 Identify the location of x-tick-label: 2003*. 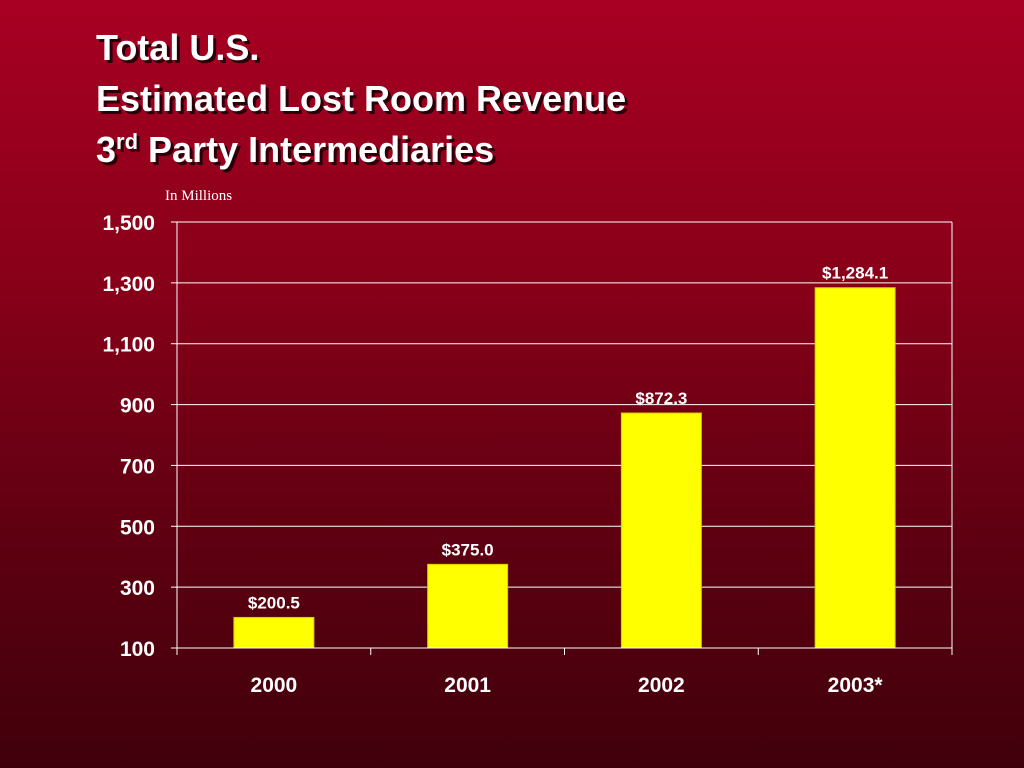
(856, 685).